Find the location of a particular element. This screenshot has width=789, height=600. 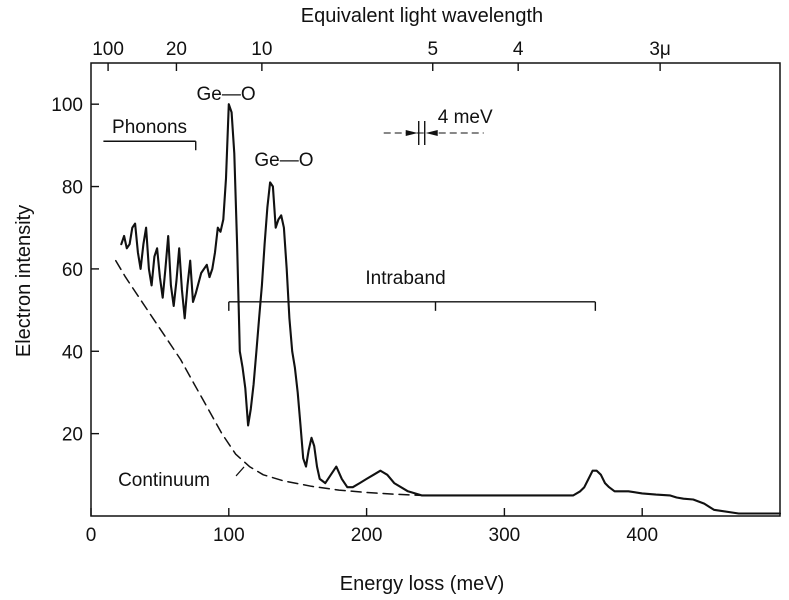

top-tick-label: 20 is located at coordinates (176, 49).